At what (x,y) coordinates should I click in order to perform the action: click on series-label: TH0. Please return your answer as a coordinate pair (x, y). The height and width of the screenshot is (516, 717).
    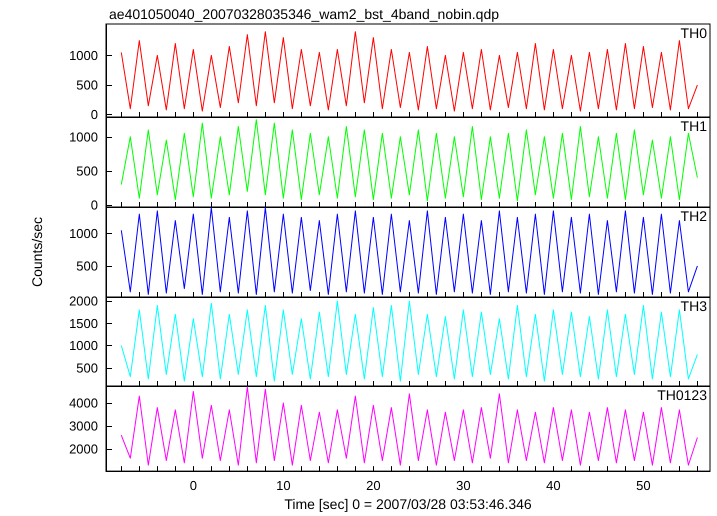
    Looking at the image, I should click on (694, 33).